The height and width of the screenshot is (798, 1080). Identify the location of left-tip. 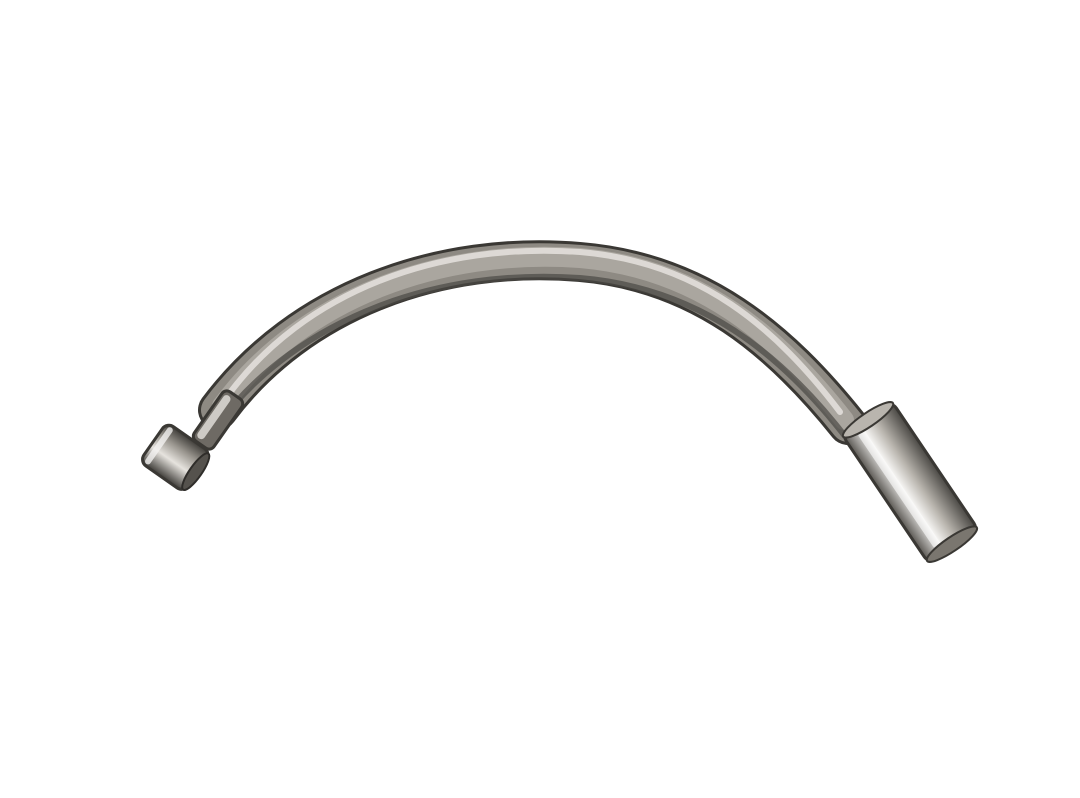
(176, 457).